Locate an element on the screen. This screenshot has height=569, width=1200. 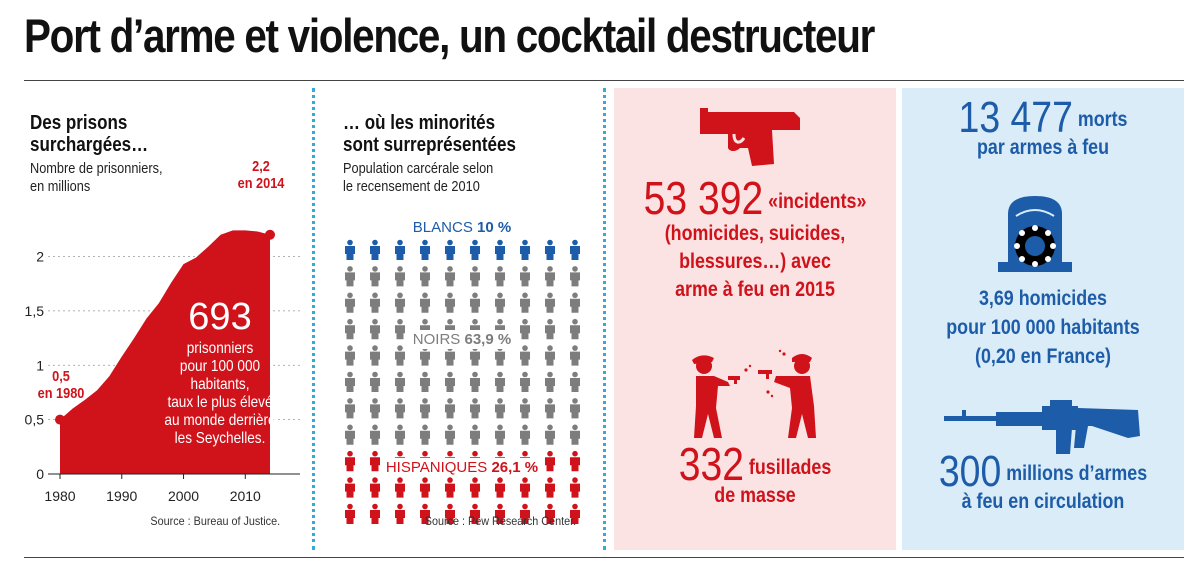
y-tick-label: 2 is located at coordinates (40, 257).